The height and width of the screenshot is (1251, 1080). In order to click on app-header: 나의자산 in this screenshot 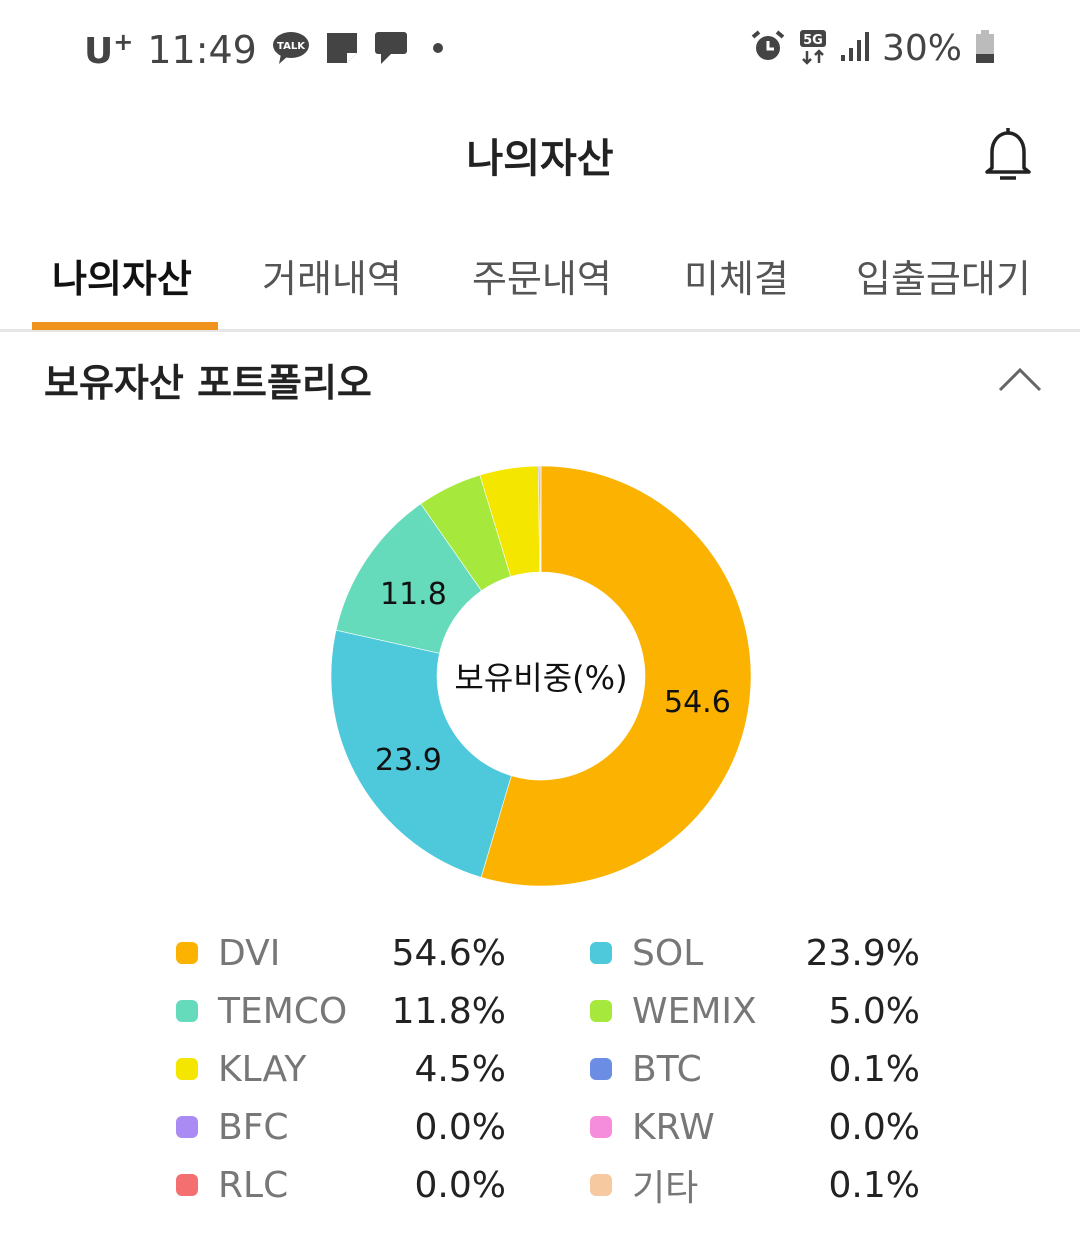, I will do `click(540, 155)`.